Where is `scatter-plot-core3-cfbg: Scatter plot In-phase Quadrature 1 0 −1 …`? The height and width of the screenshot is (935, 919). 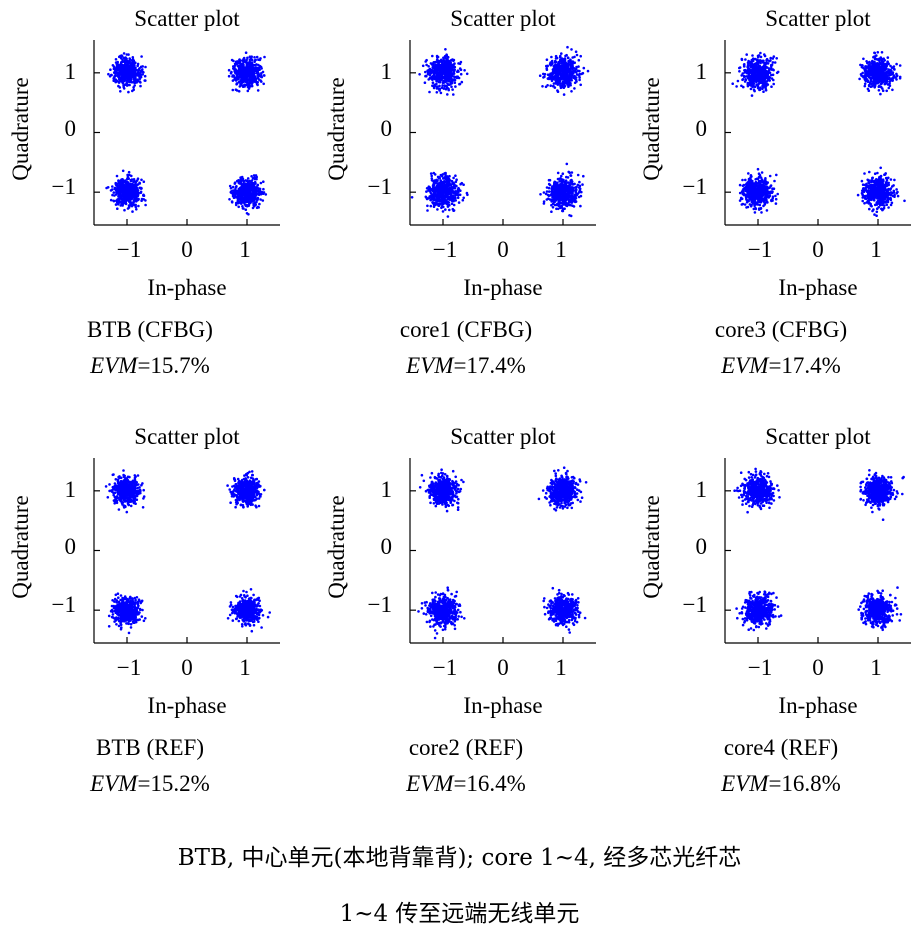 scatter-plot-core3-cfbg: Scatter plot In-phase Quadrature 1 0 −1 … is located at coordinates (775, 153).